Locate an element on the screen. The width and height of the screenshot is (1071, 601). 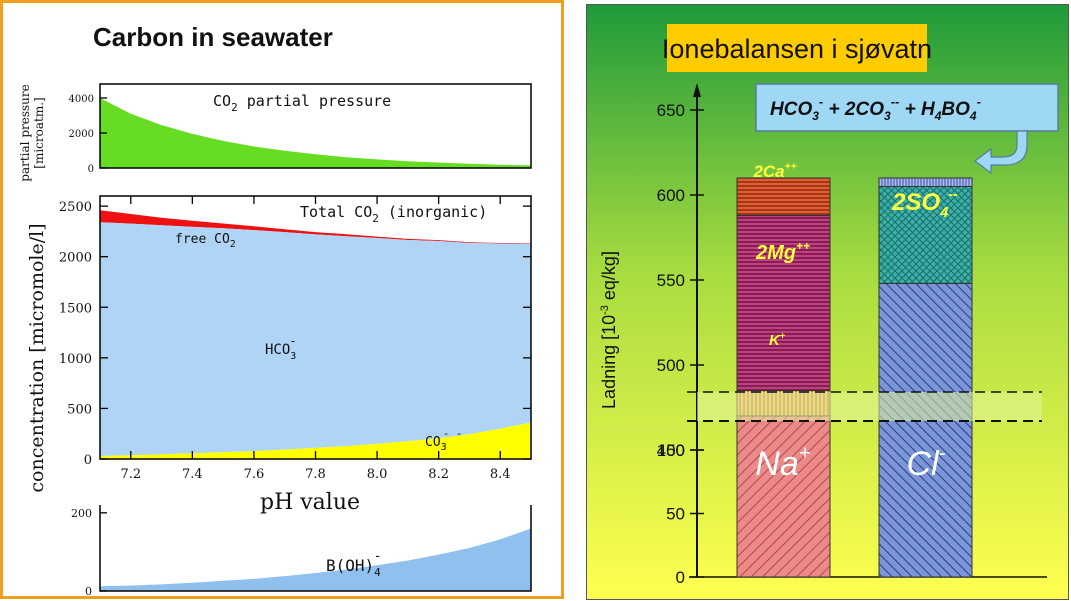
mid-ytick-label-3: 1500 is located at coordinates (75, 308).